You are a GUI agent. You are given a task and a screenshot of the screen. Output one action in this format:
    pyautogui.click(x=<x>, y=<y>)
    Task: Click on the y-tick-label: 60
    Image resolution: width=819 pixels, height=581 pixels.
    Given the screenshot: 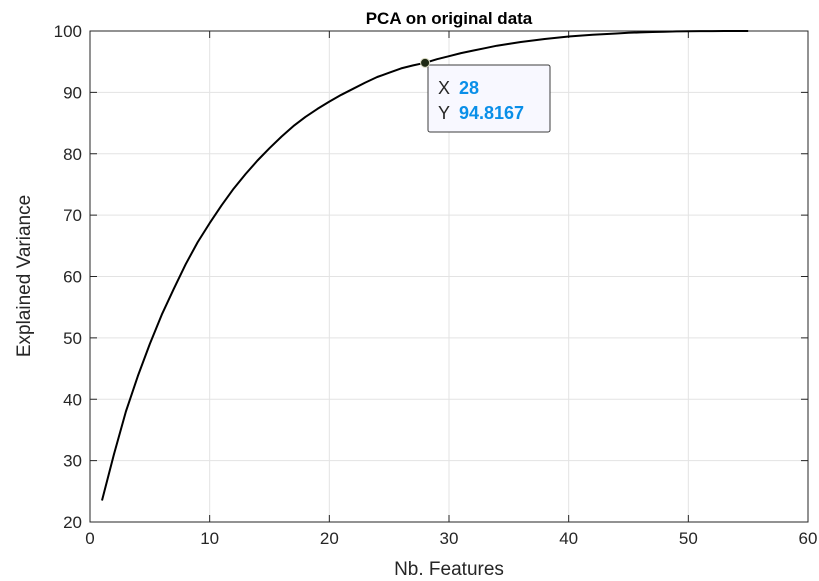 What is the action you would take?
    pyautogui.click(x=72, y=277)
    